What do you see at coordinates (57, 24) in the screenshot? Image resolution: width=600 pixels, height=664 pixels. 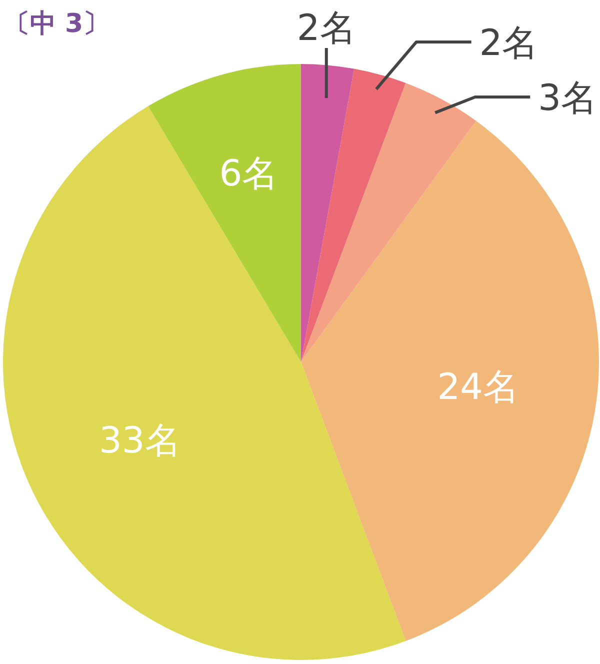 I see `chart-title: 〔中 3〕` at bounding box center [57, 24].